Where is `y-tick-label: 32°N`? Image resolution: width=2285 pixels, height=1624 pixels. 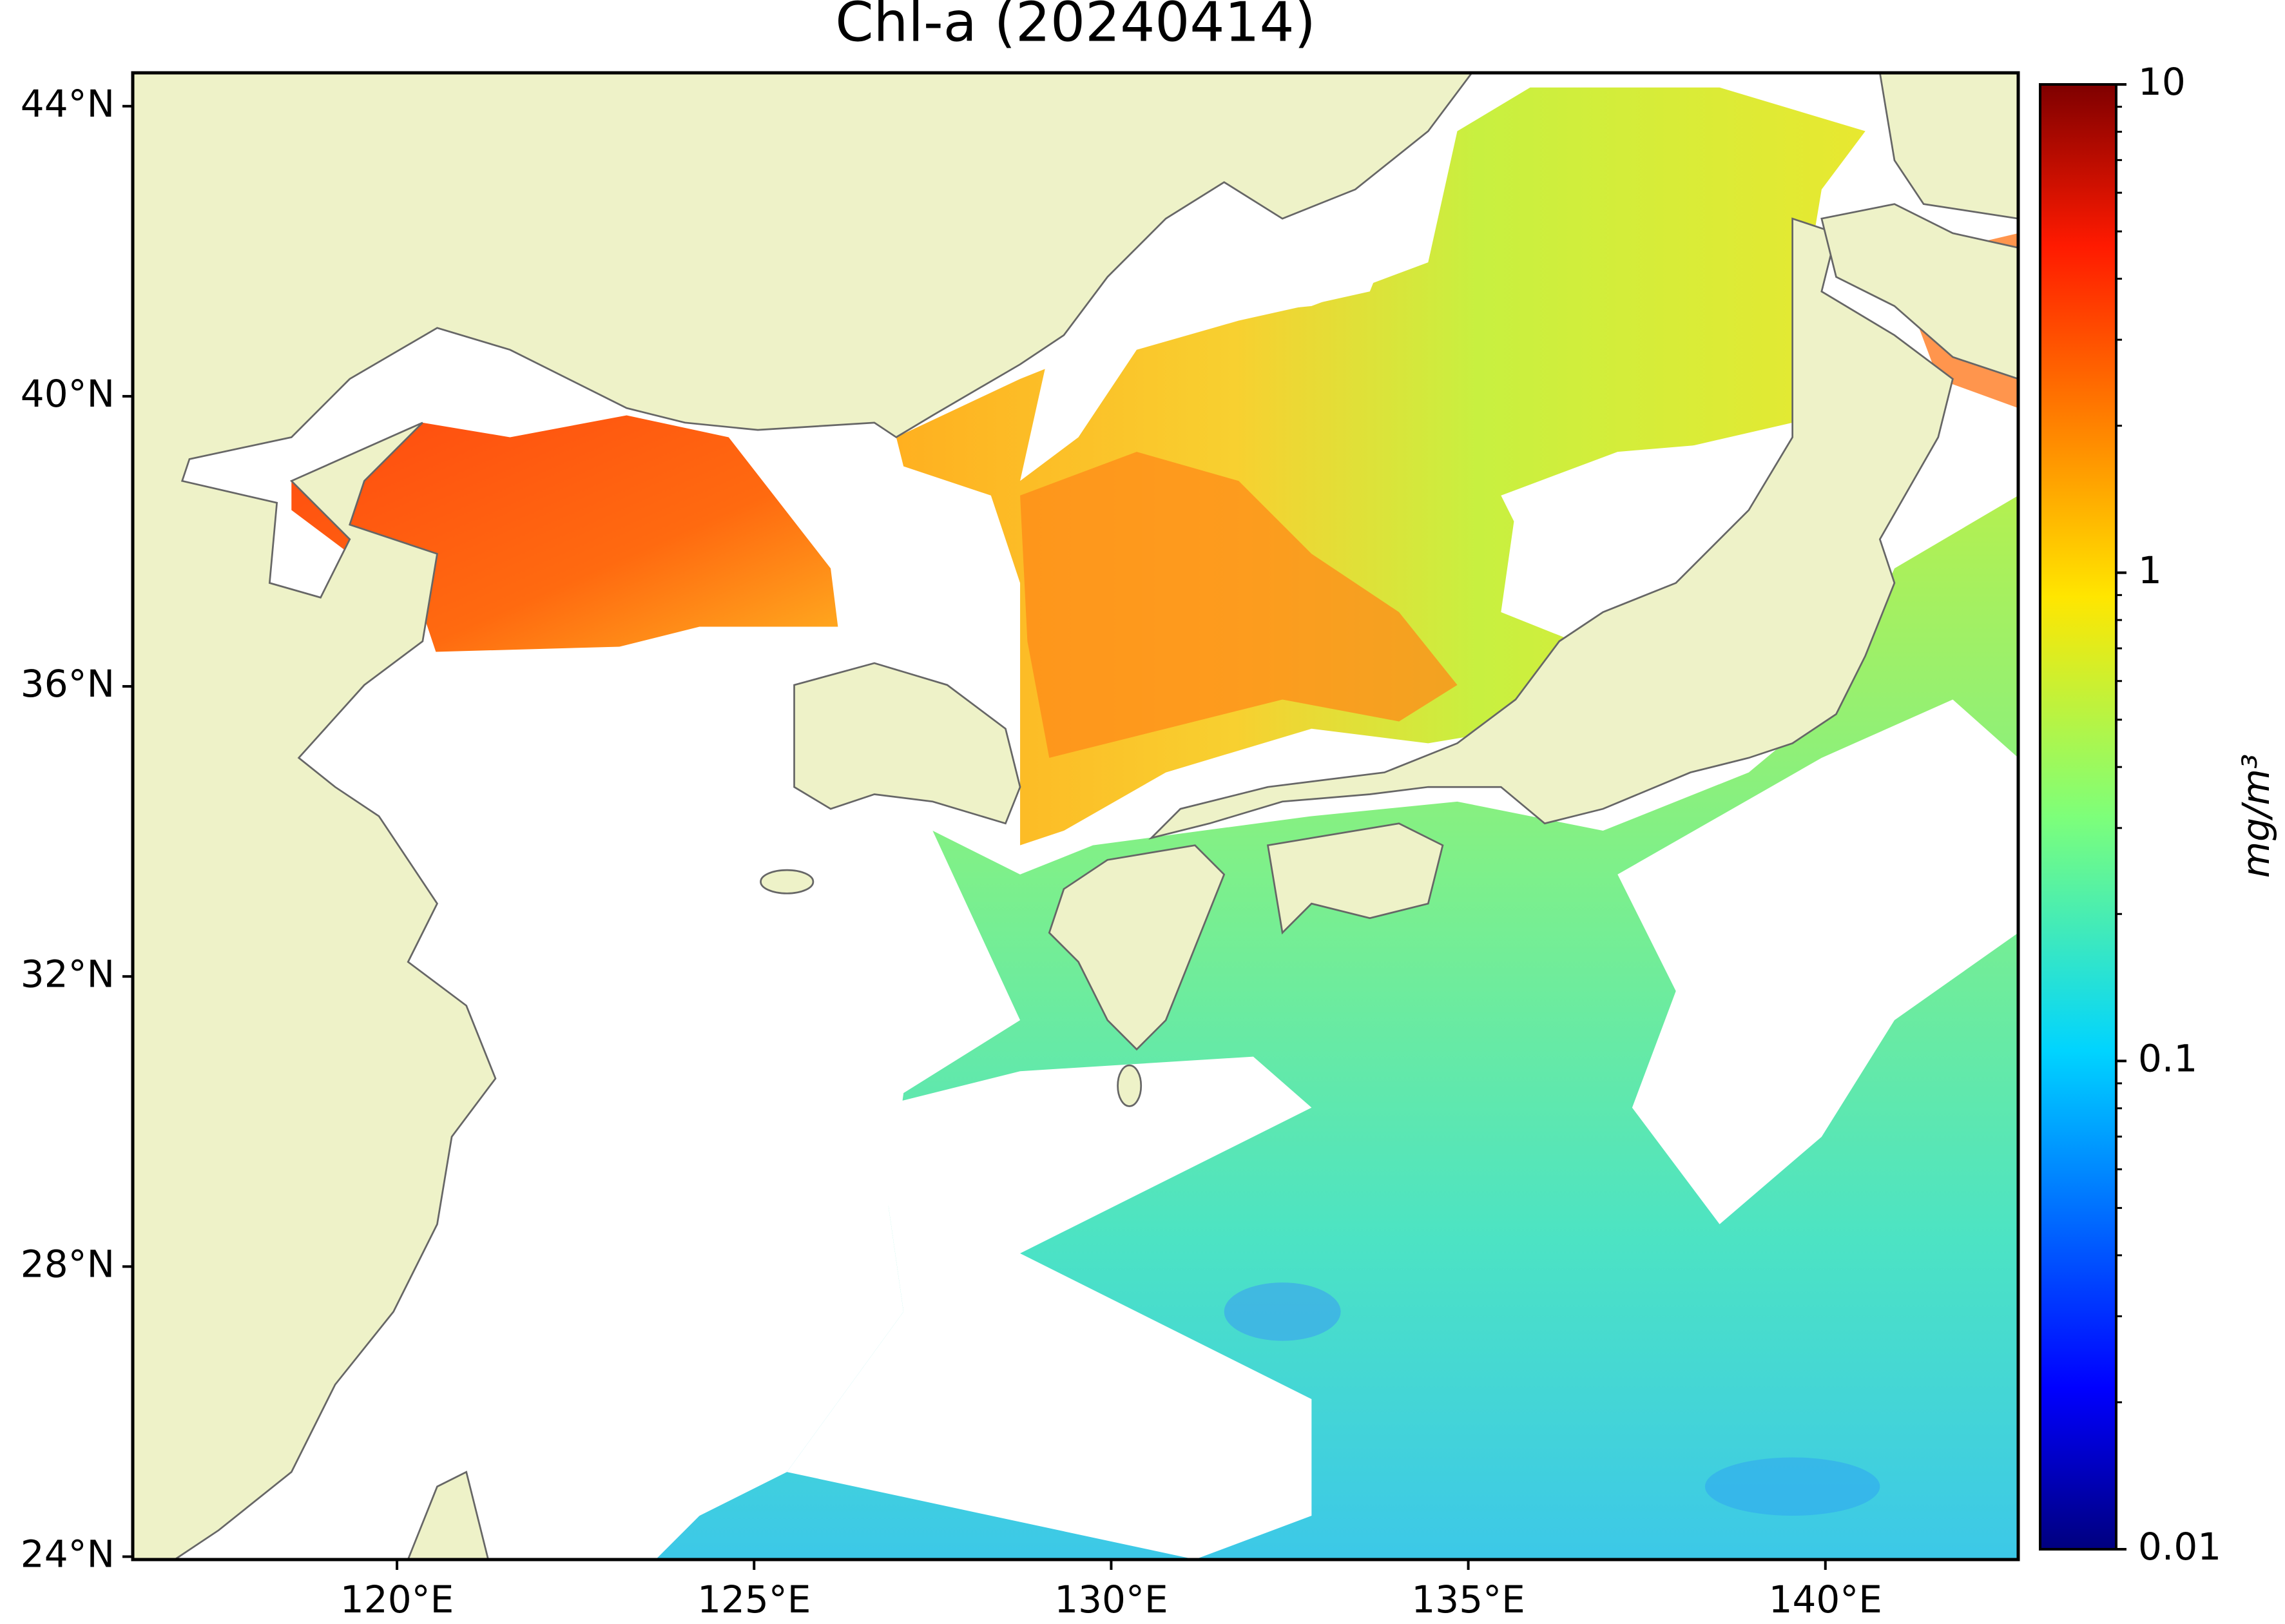 y-tick-label: 32°N is located at coordinates (68, 974).